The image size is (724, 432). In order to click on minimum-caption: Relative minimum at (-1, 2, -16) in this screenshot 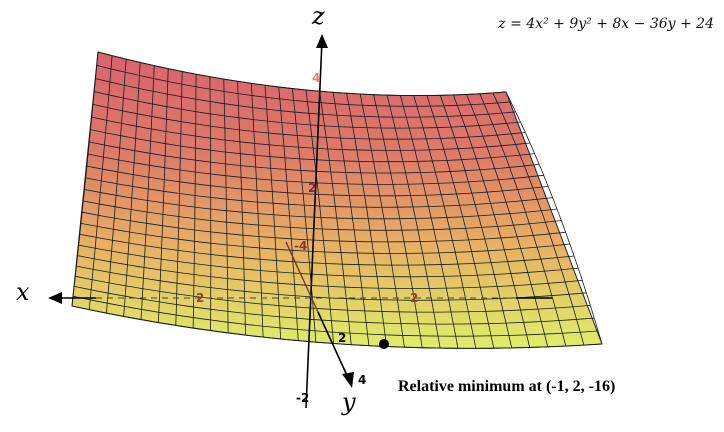, I will do `click(507, 386)`.